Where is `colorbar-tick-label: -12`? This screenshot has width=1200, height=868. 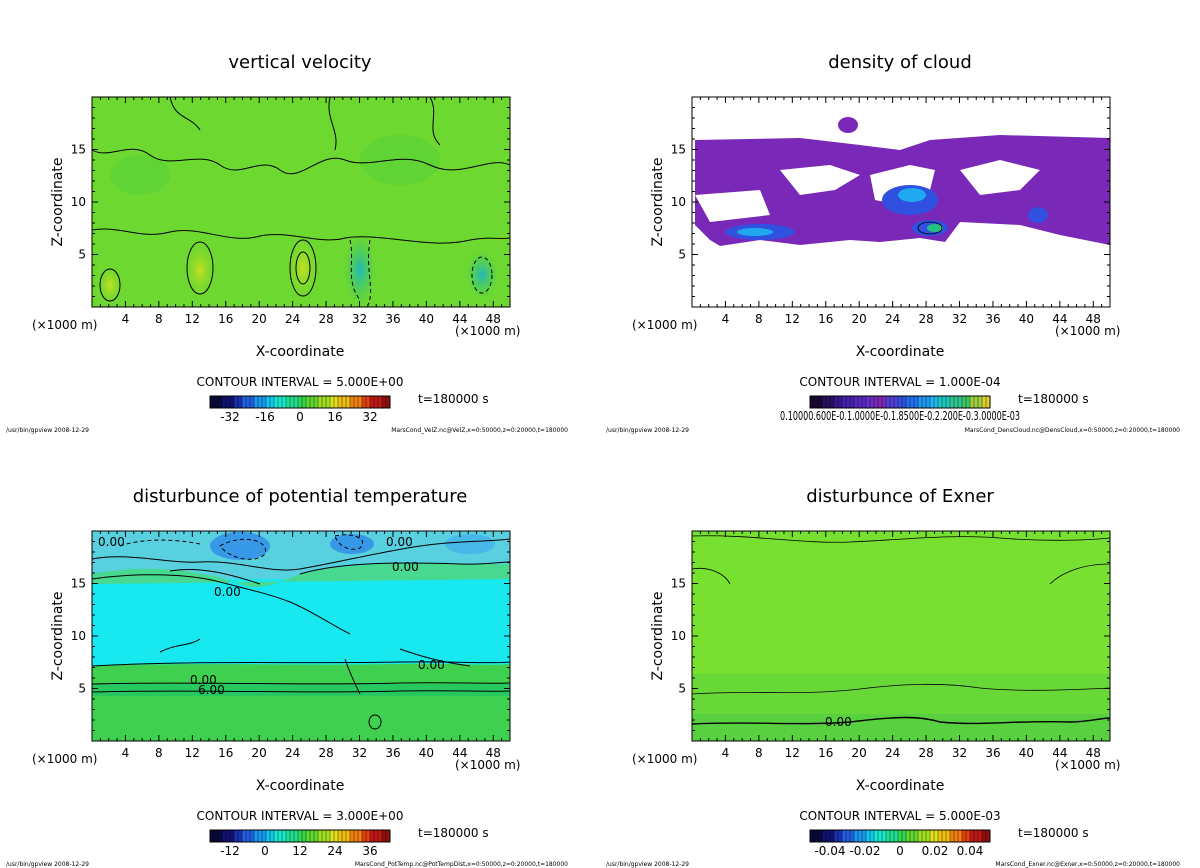
colorbar-tick-label: -12 is located at coordinates (230, 851).